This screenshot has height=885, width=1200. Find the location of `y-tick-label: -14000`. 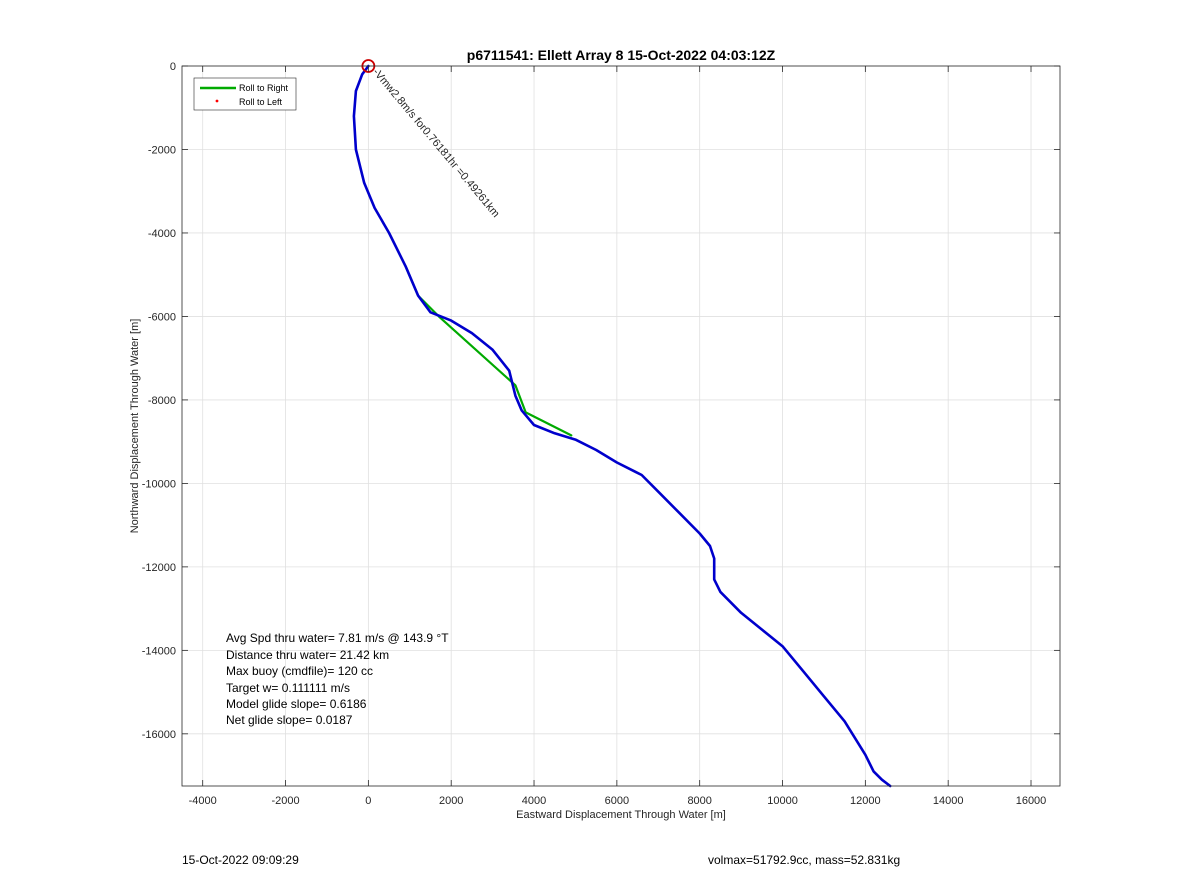

y-tick-label: -14000 is located at coordinates (159, 651).